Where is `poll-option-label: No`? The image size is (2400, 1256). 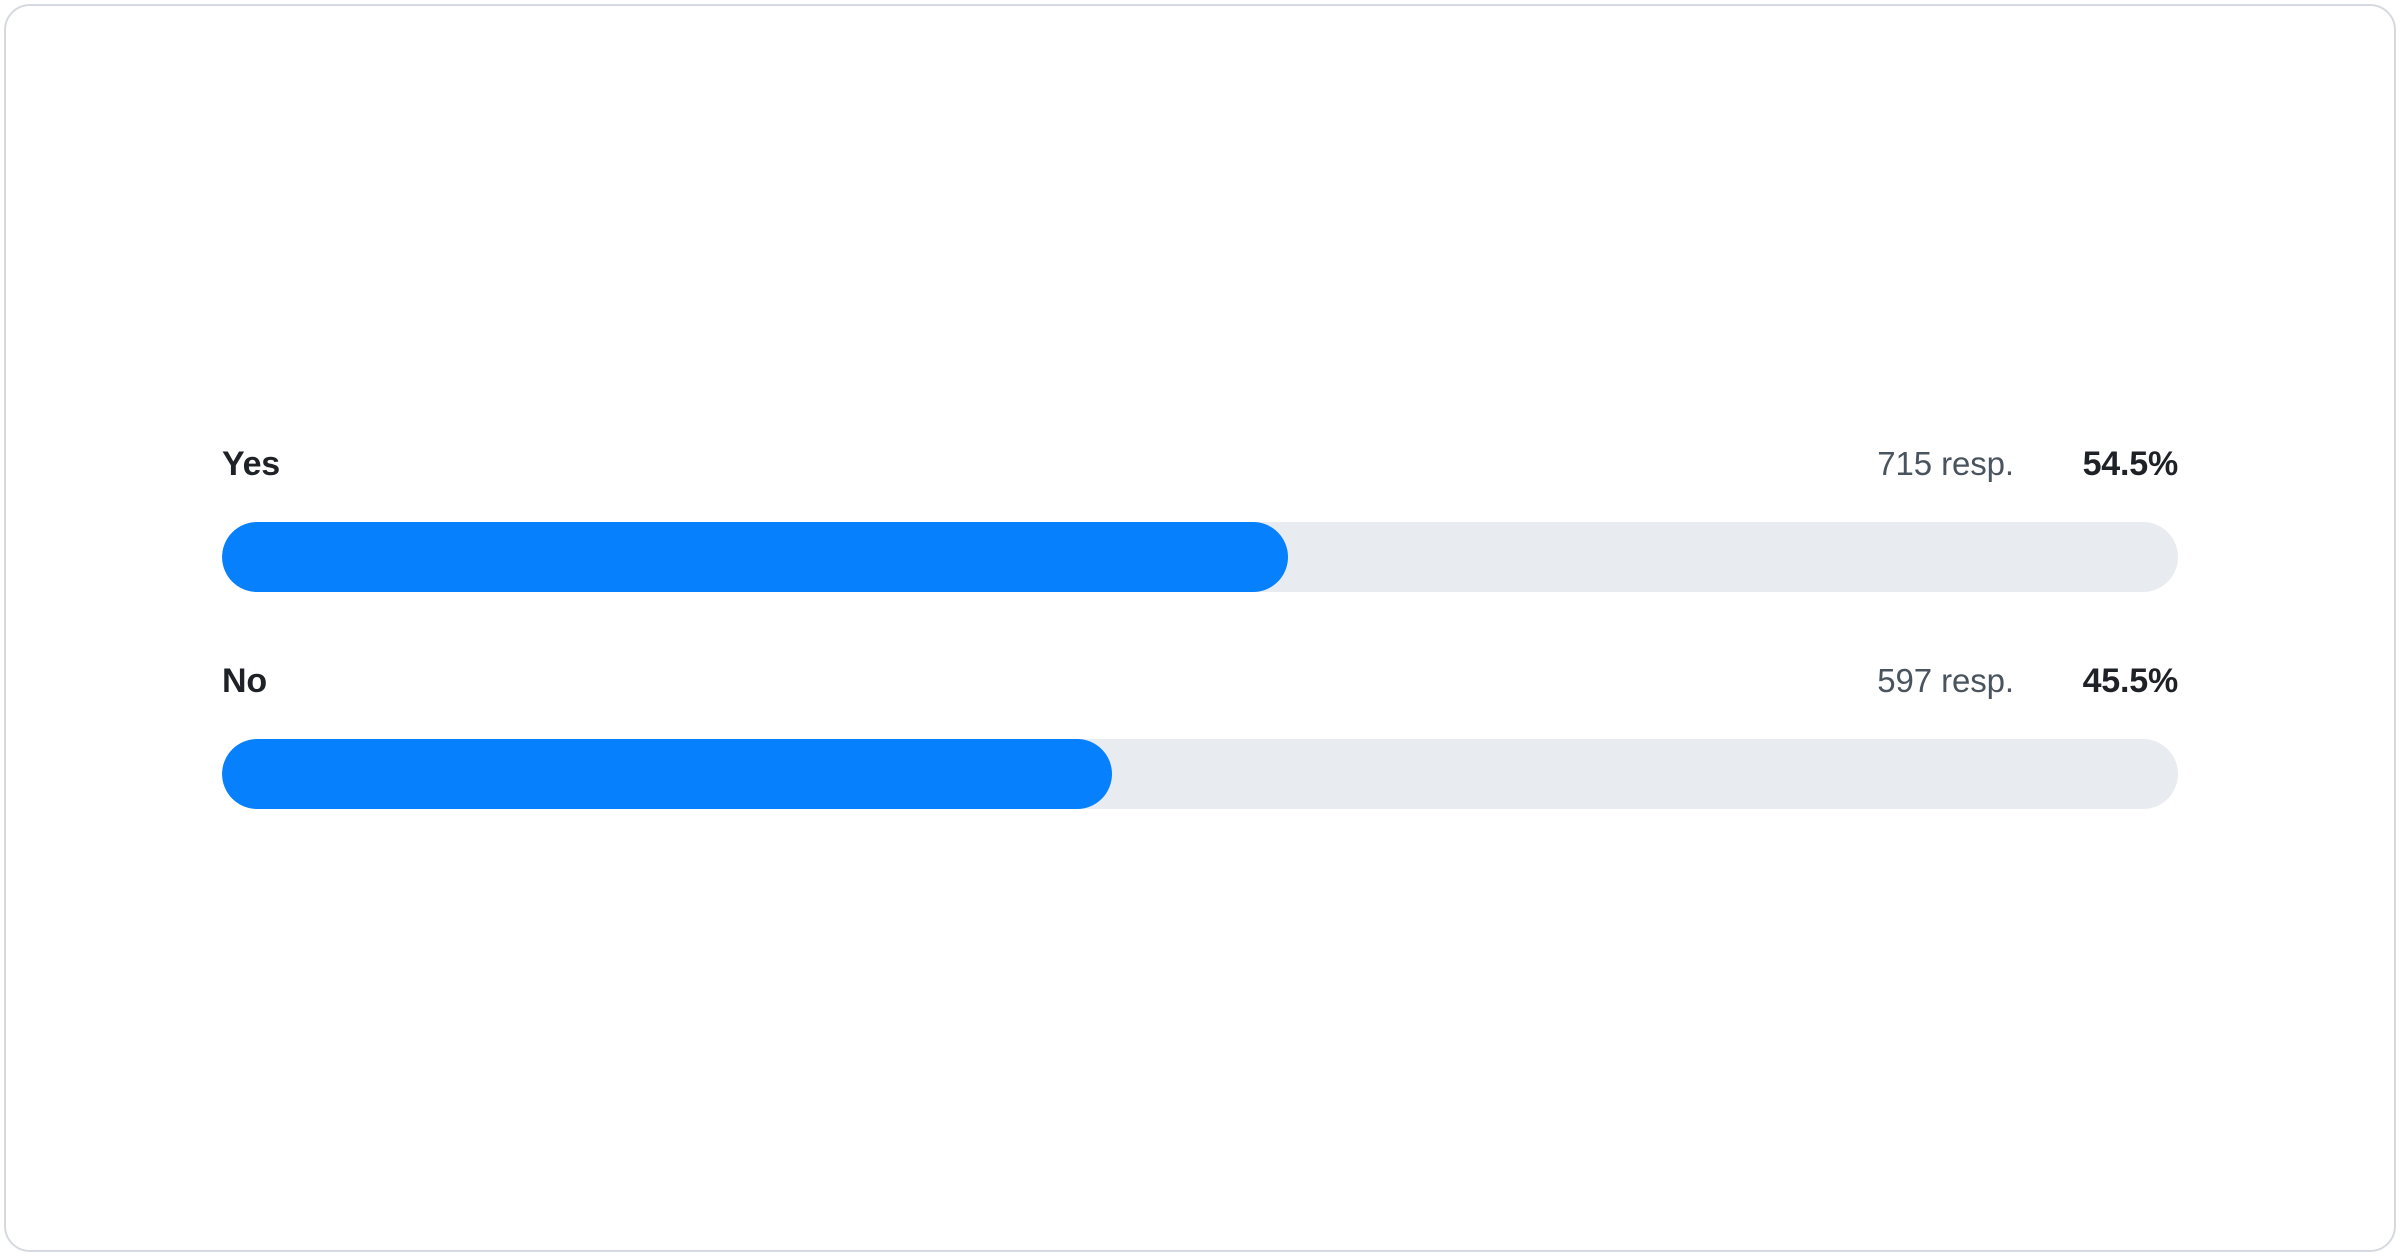 poll-option-label: No is located at coordinates (244, 681).